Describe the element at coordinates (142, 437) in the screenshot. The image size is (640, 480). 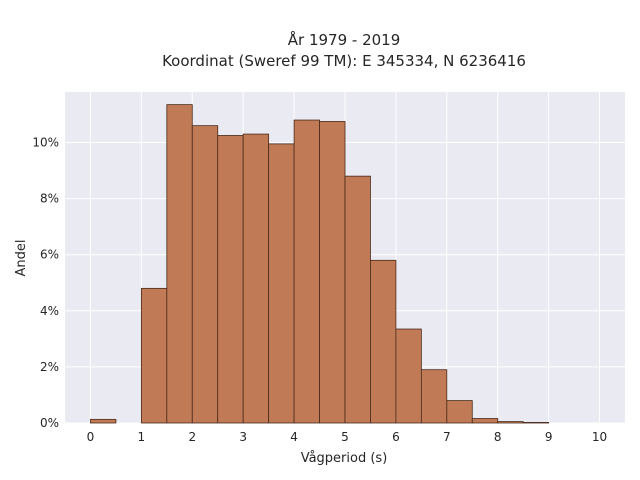
I see `x-tick-label: 1` at that location.